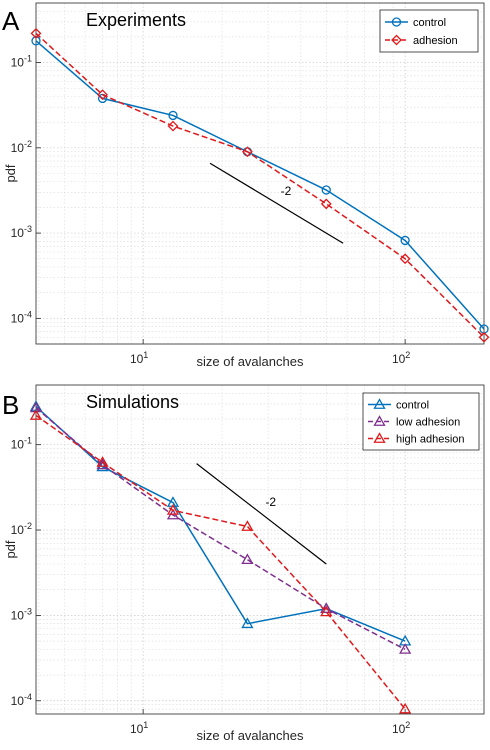  I want to click on legend: control adhesion, so click(429, 31).